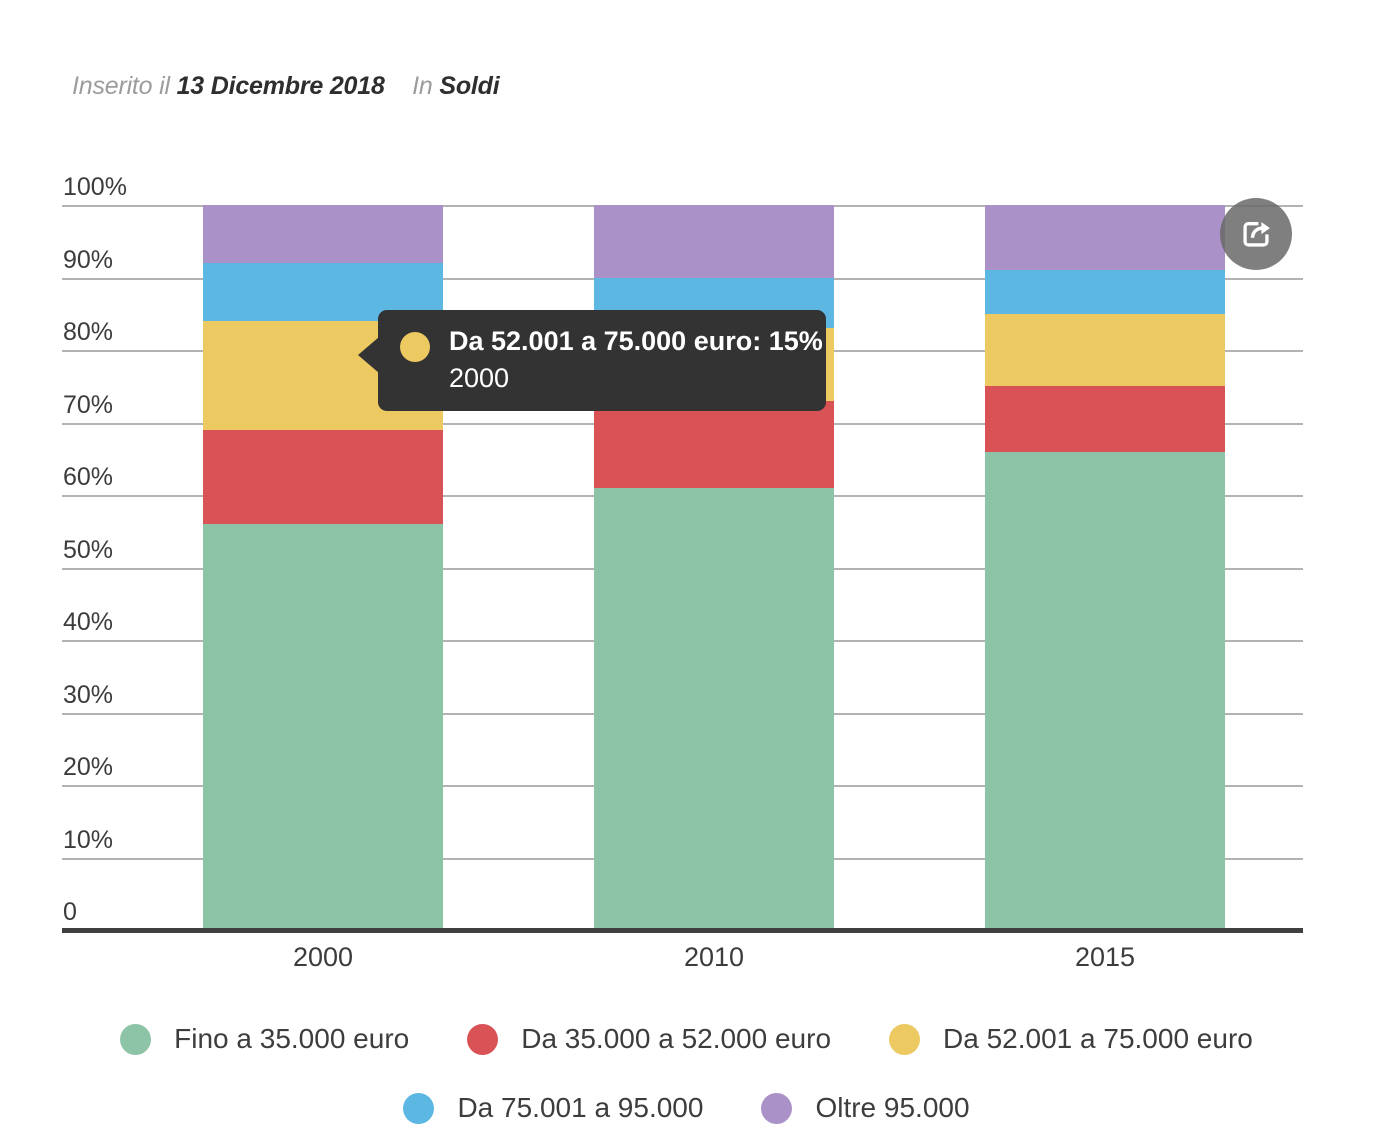 The width and height of the screenshot is (1373, 1133). What do you see at coordinates (323, 957) in the screenshot?
I see `x-axis-label: 2000` at bounding box center [323, 957].